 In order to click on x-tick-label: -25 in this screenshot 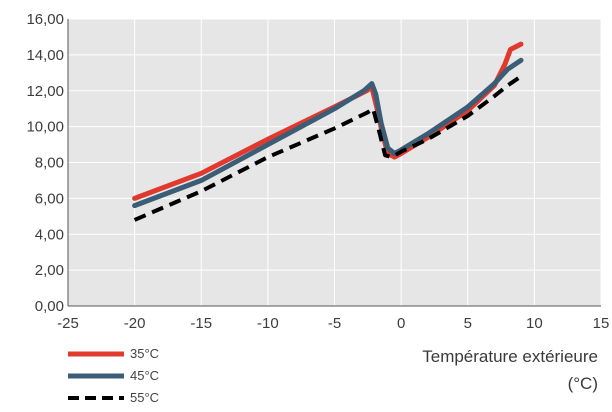, I will do `click(68, 323)`.